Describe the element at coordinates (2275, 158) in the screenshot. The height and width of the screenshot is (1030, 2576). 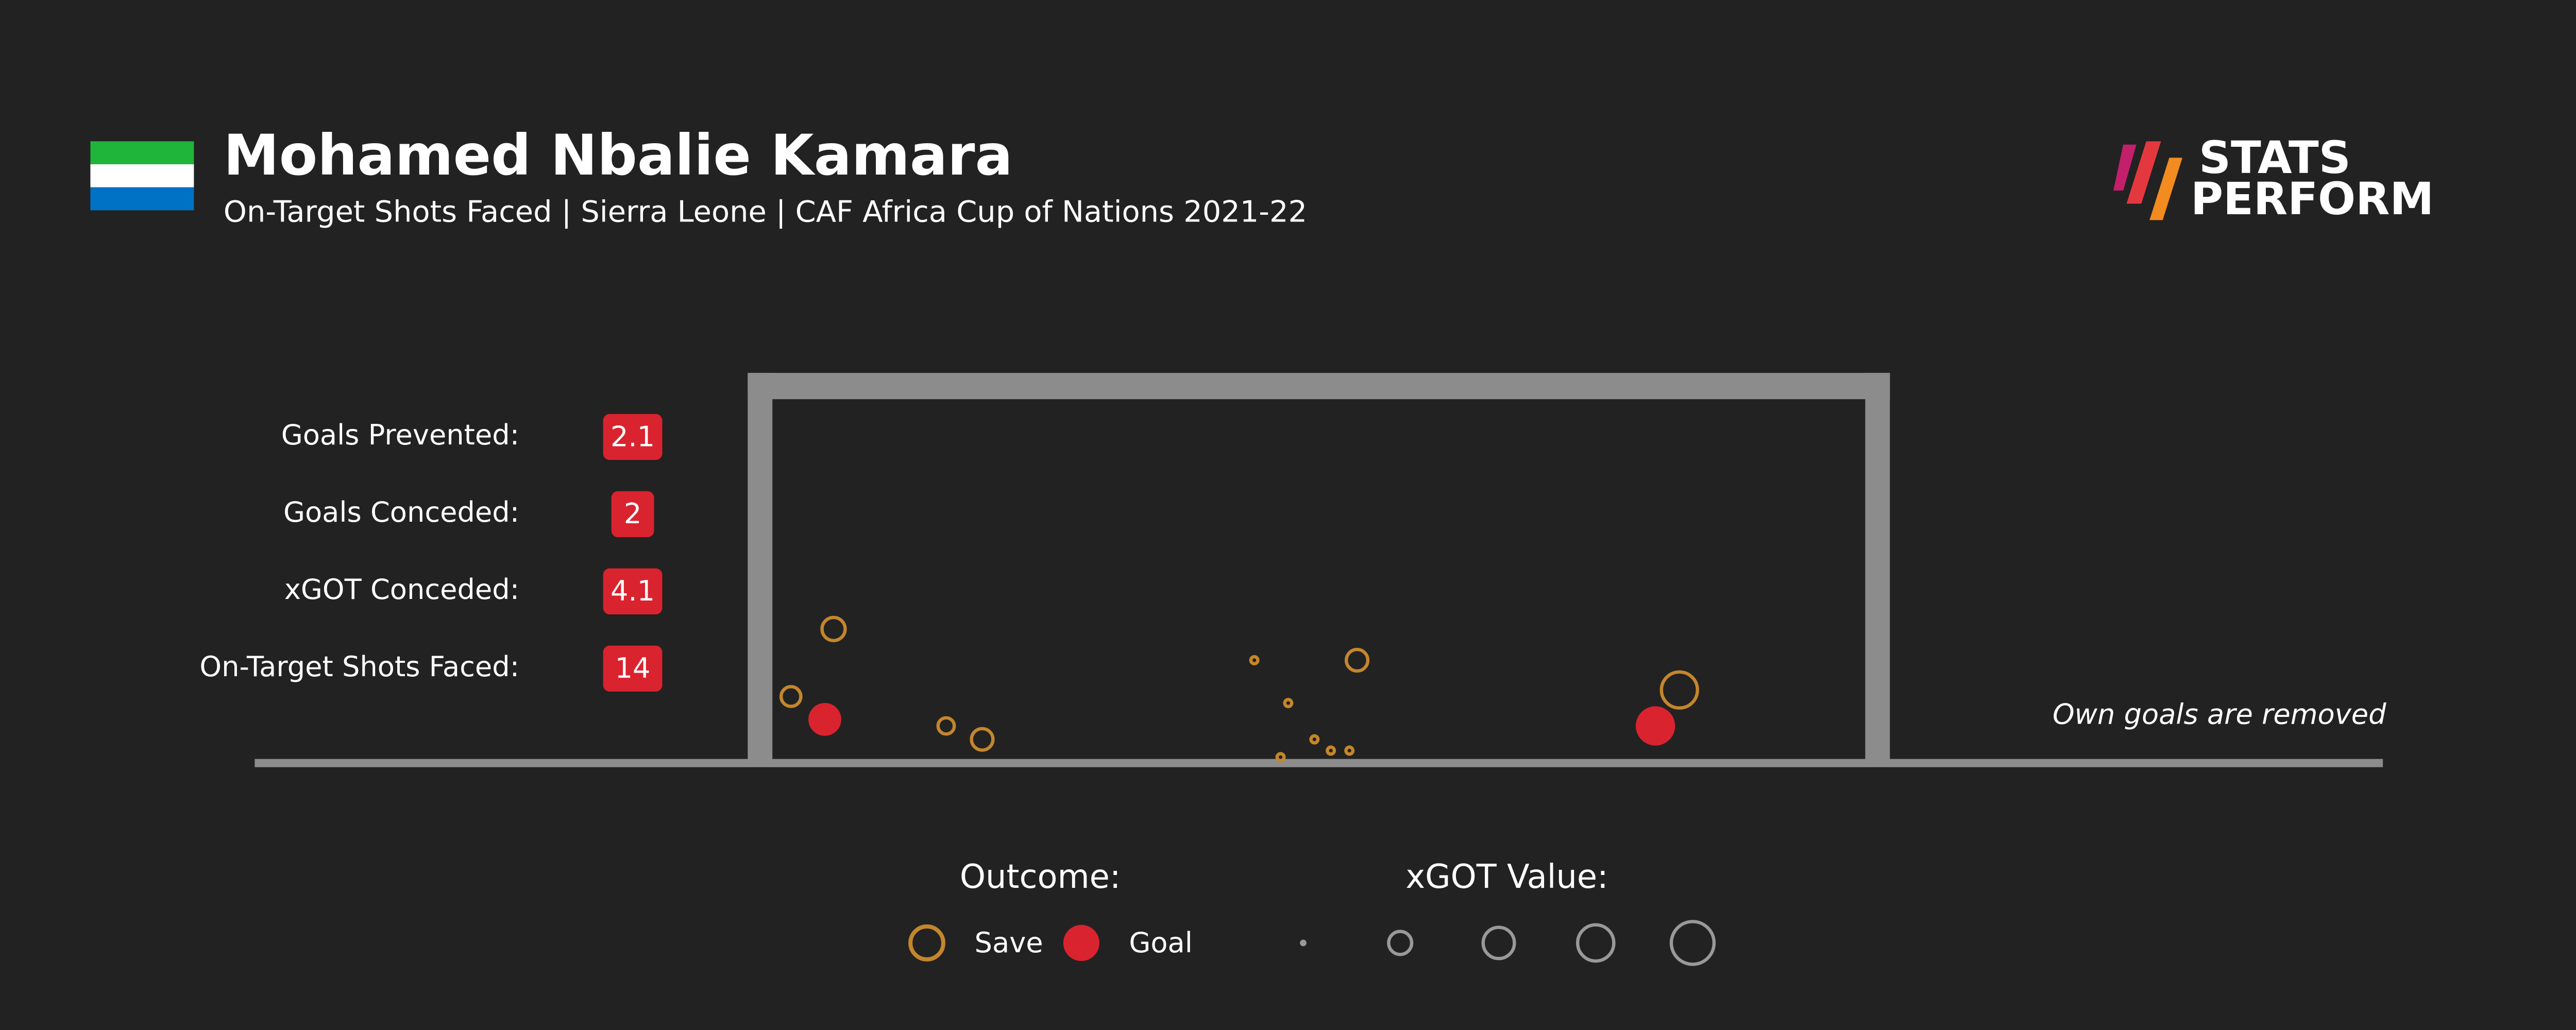
I see `logo-text: STATS` at that location.